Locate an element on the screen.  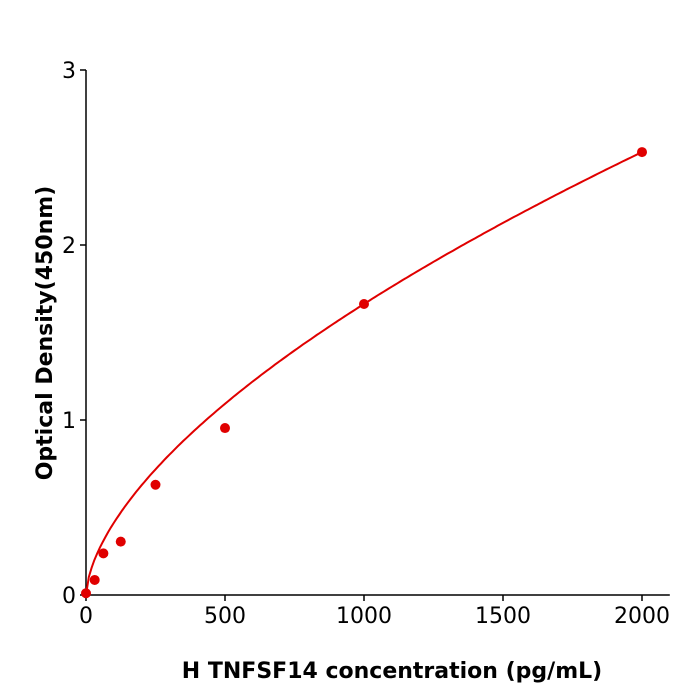
y-tick-label: 0 is located at coordinates (69, 596).